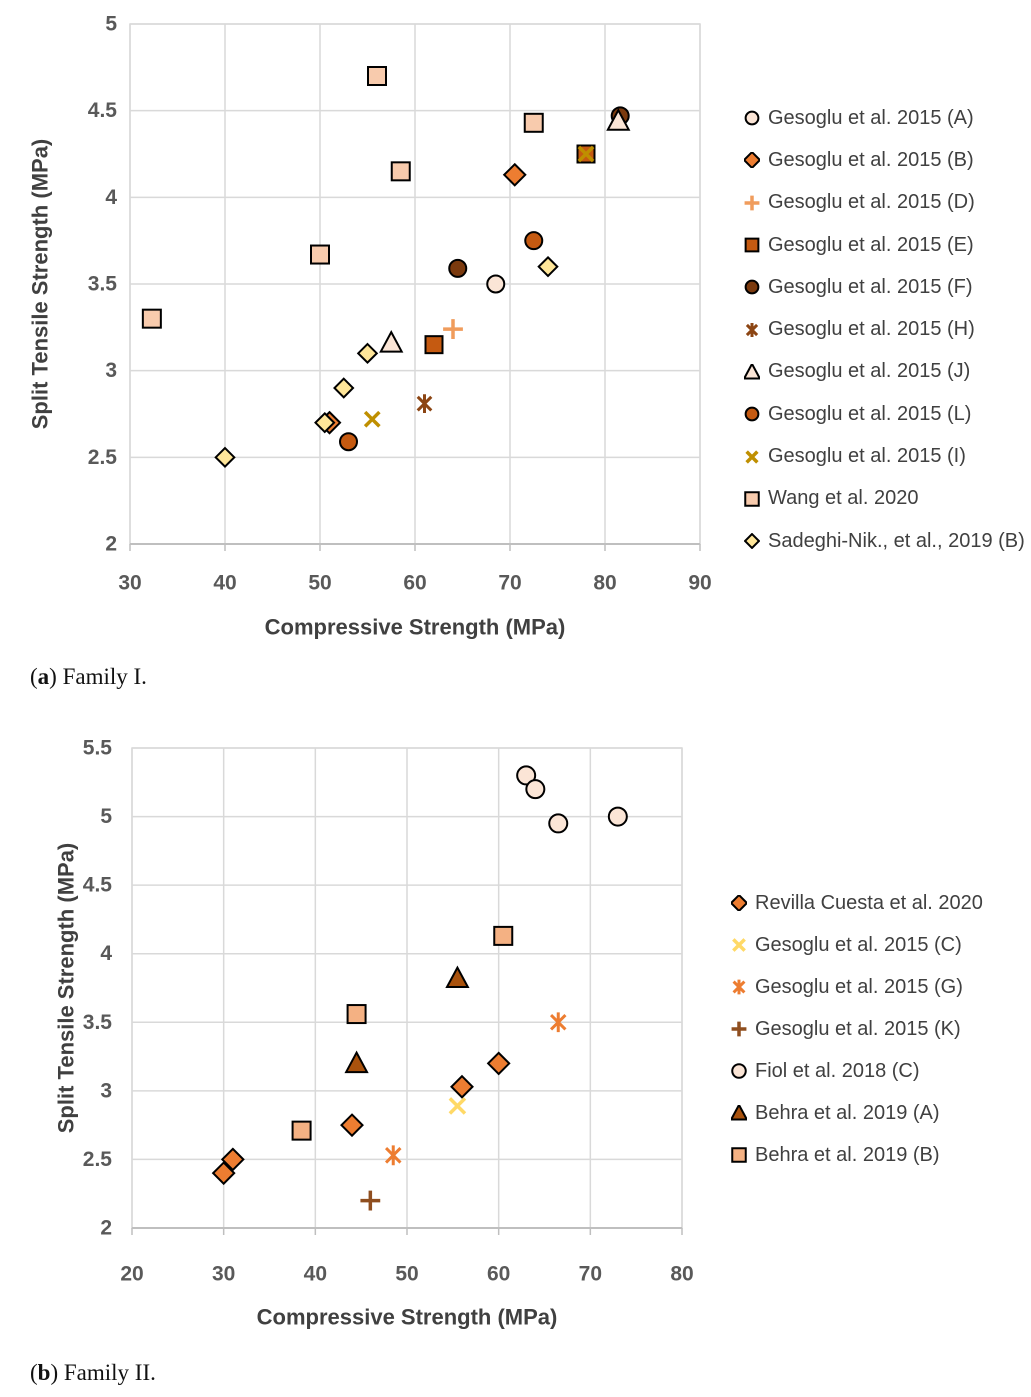 The width and height of the screenshot is (1031, 1397). What do you see at coordinates (44, 1372) in the screenshot?
I see `caption-letter: b` at bounding box center [44, 1372].